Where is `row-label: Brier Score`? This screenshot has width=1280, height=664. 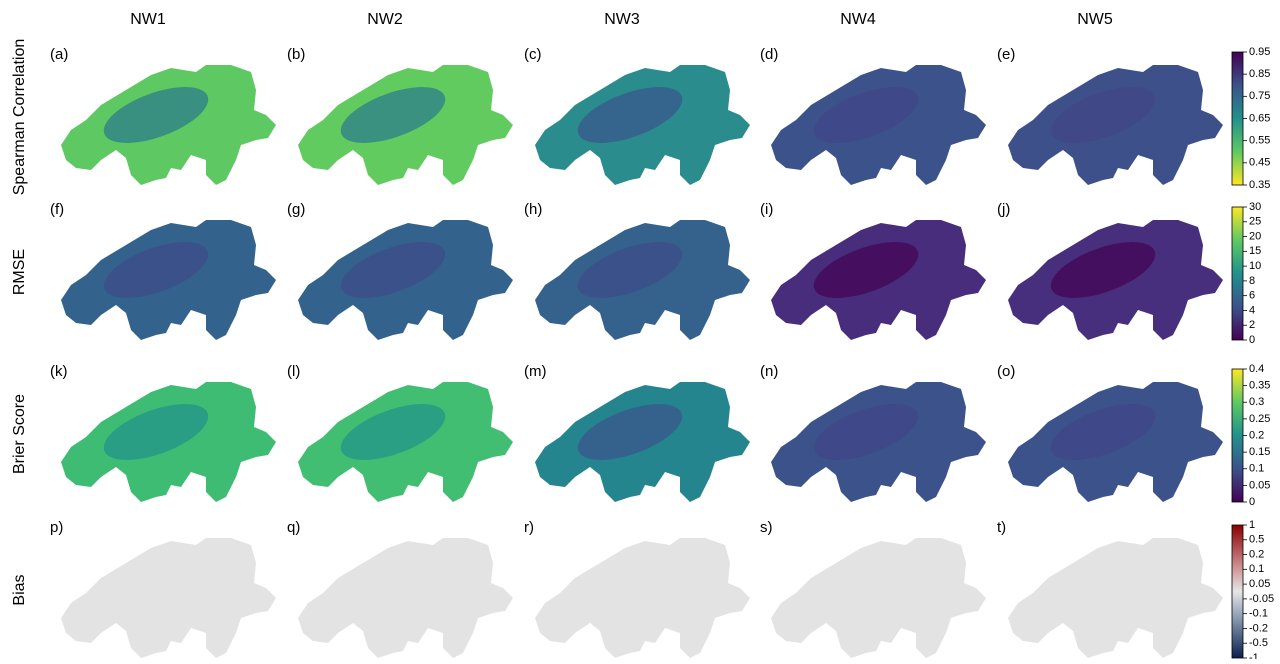
row-label: Brier Score is located at coordinates (19, 434).